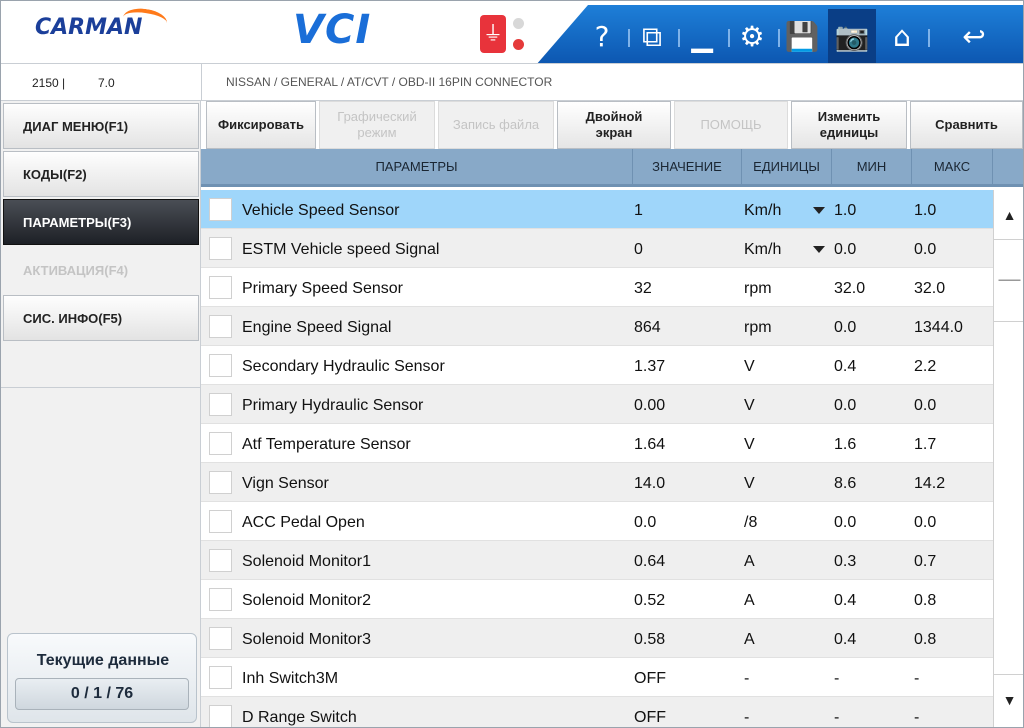 The height and width of the screenshot is (728, 1024). Describe the element at coordinates (597, 209) in the screenshot. I see `table-row: Vehicle Speed Sensor 1 Km/h 1.0 1.0` at that location.